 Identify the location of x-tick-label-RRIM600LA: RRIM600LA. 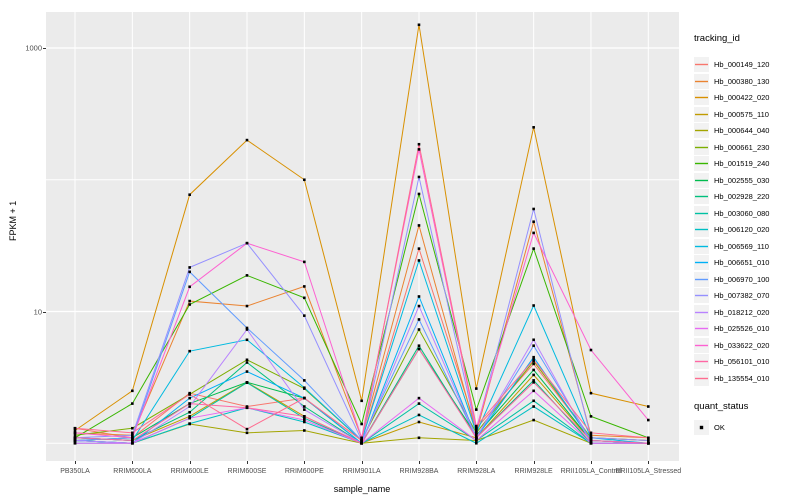
(132, 471).